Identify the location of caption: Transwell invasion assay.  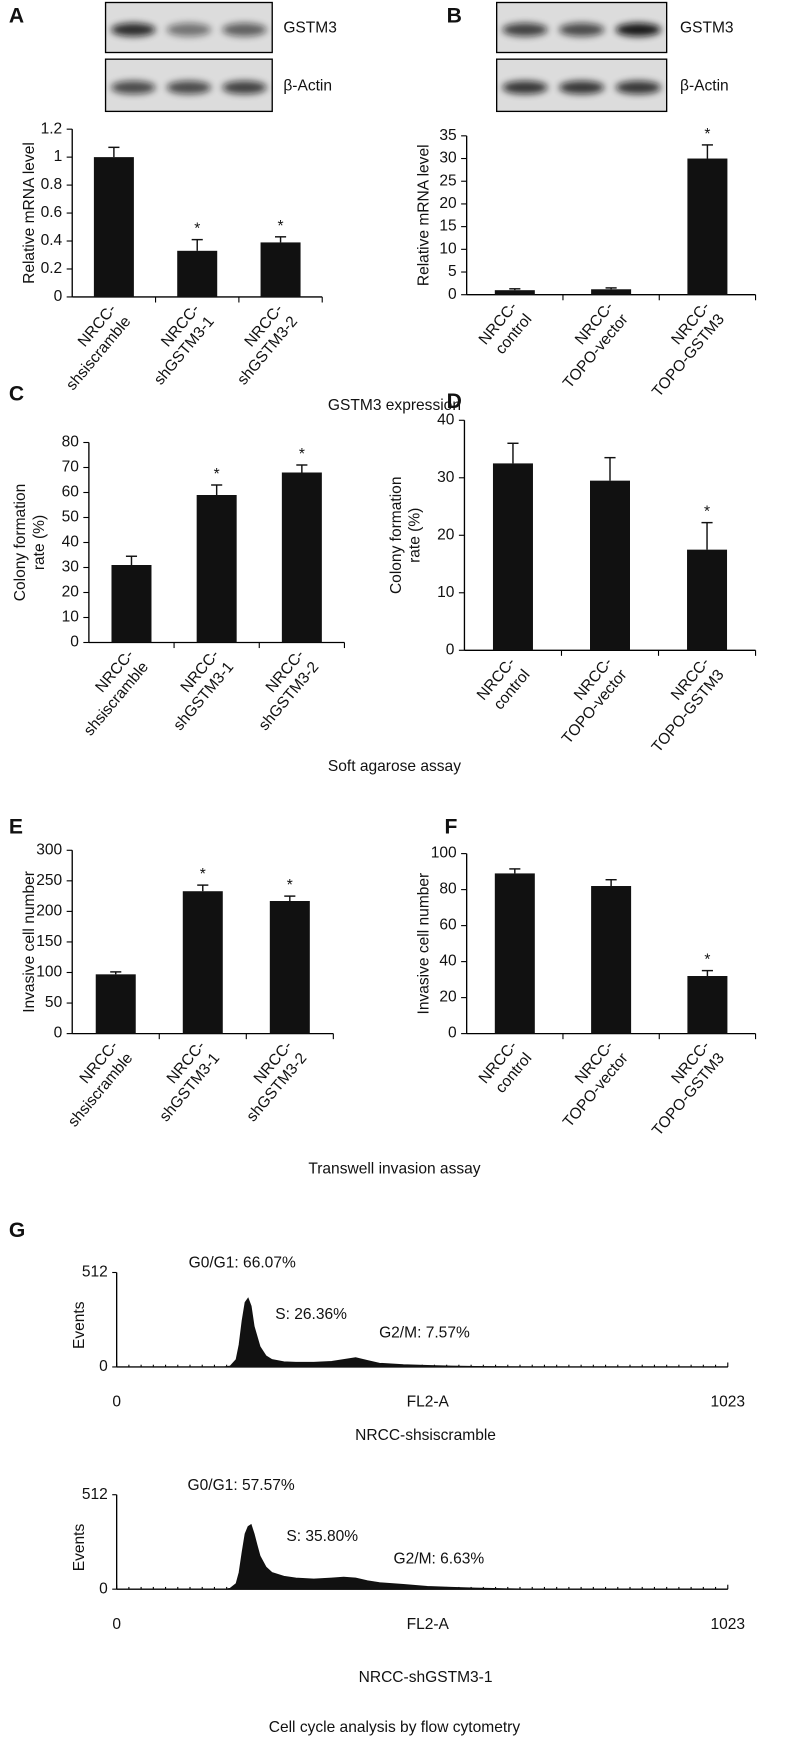
(394, 1168).